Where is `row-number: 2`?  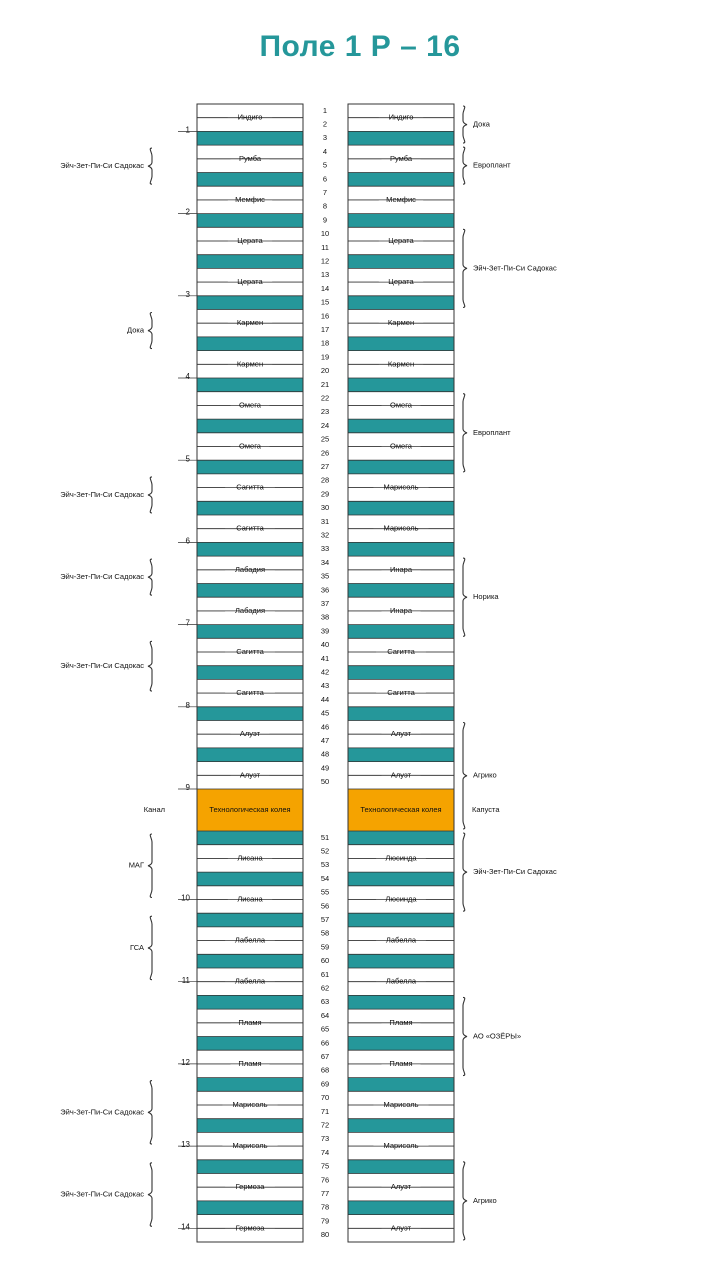 row-number: 2 is located at coordinates (325, 124).